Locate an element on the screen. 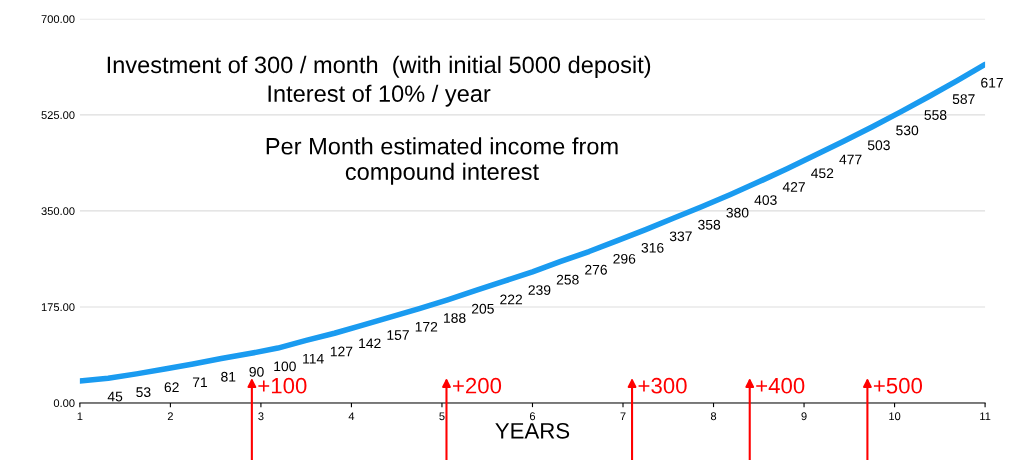 The height and width of the screenshot is (460, 1024). y-tick-label: 175.00 is located at coordinates (58, 307).